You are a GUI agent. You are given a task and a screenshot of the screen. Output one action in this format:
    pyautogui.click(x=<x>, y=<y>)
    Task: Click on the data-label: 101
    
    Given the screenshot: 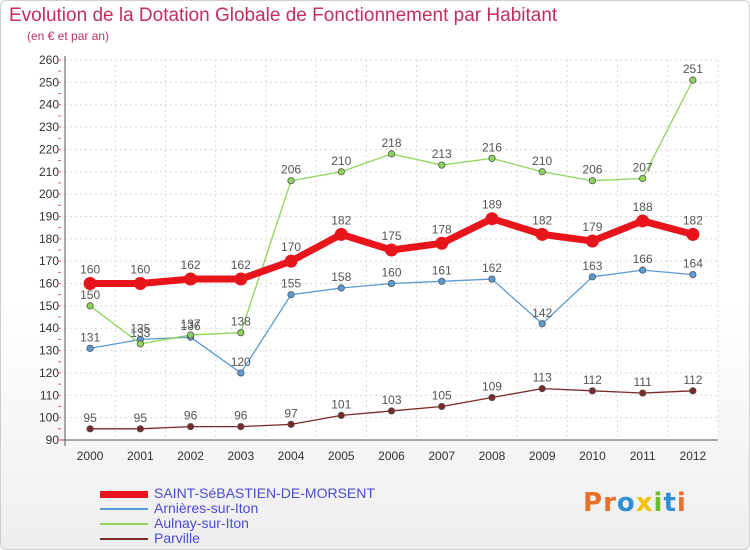 What is the action you would take?
    pyautogui.click(x=341, y=404)
    